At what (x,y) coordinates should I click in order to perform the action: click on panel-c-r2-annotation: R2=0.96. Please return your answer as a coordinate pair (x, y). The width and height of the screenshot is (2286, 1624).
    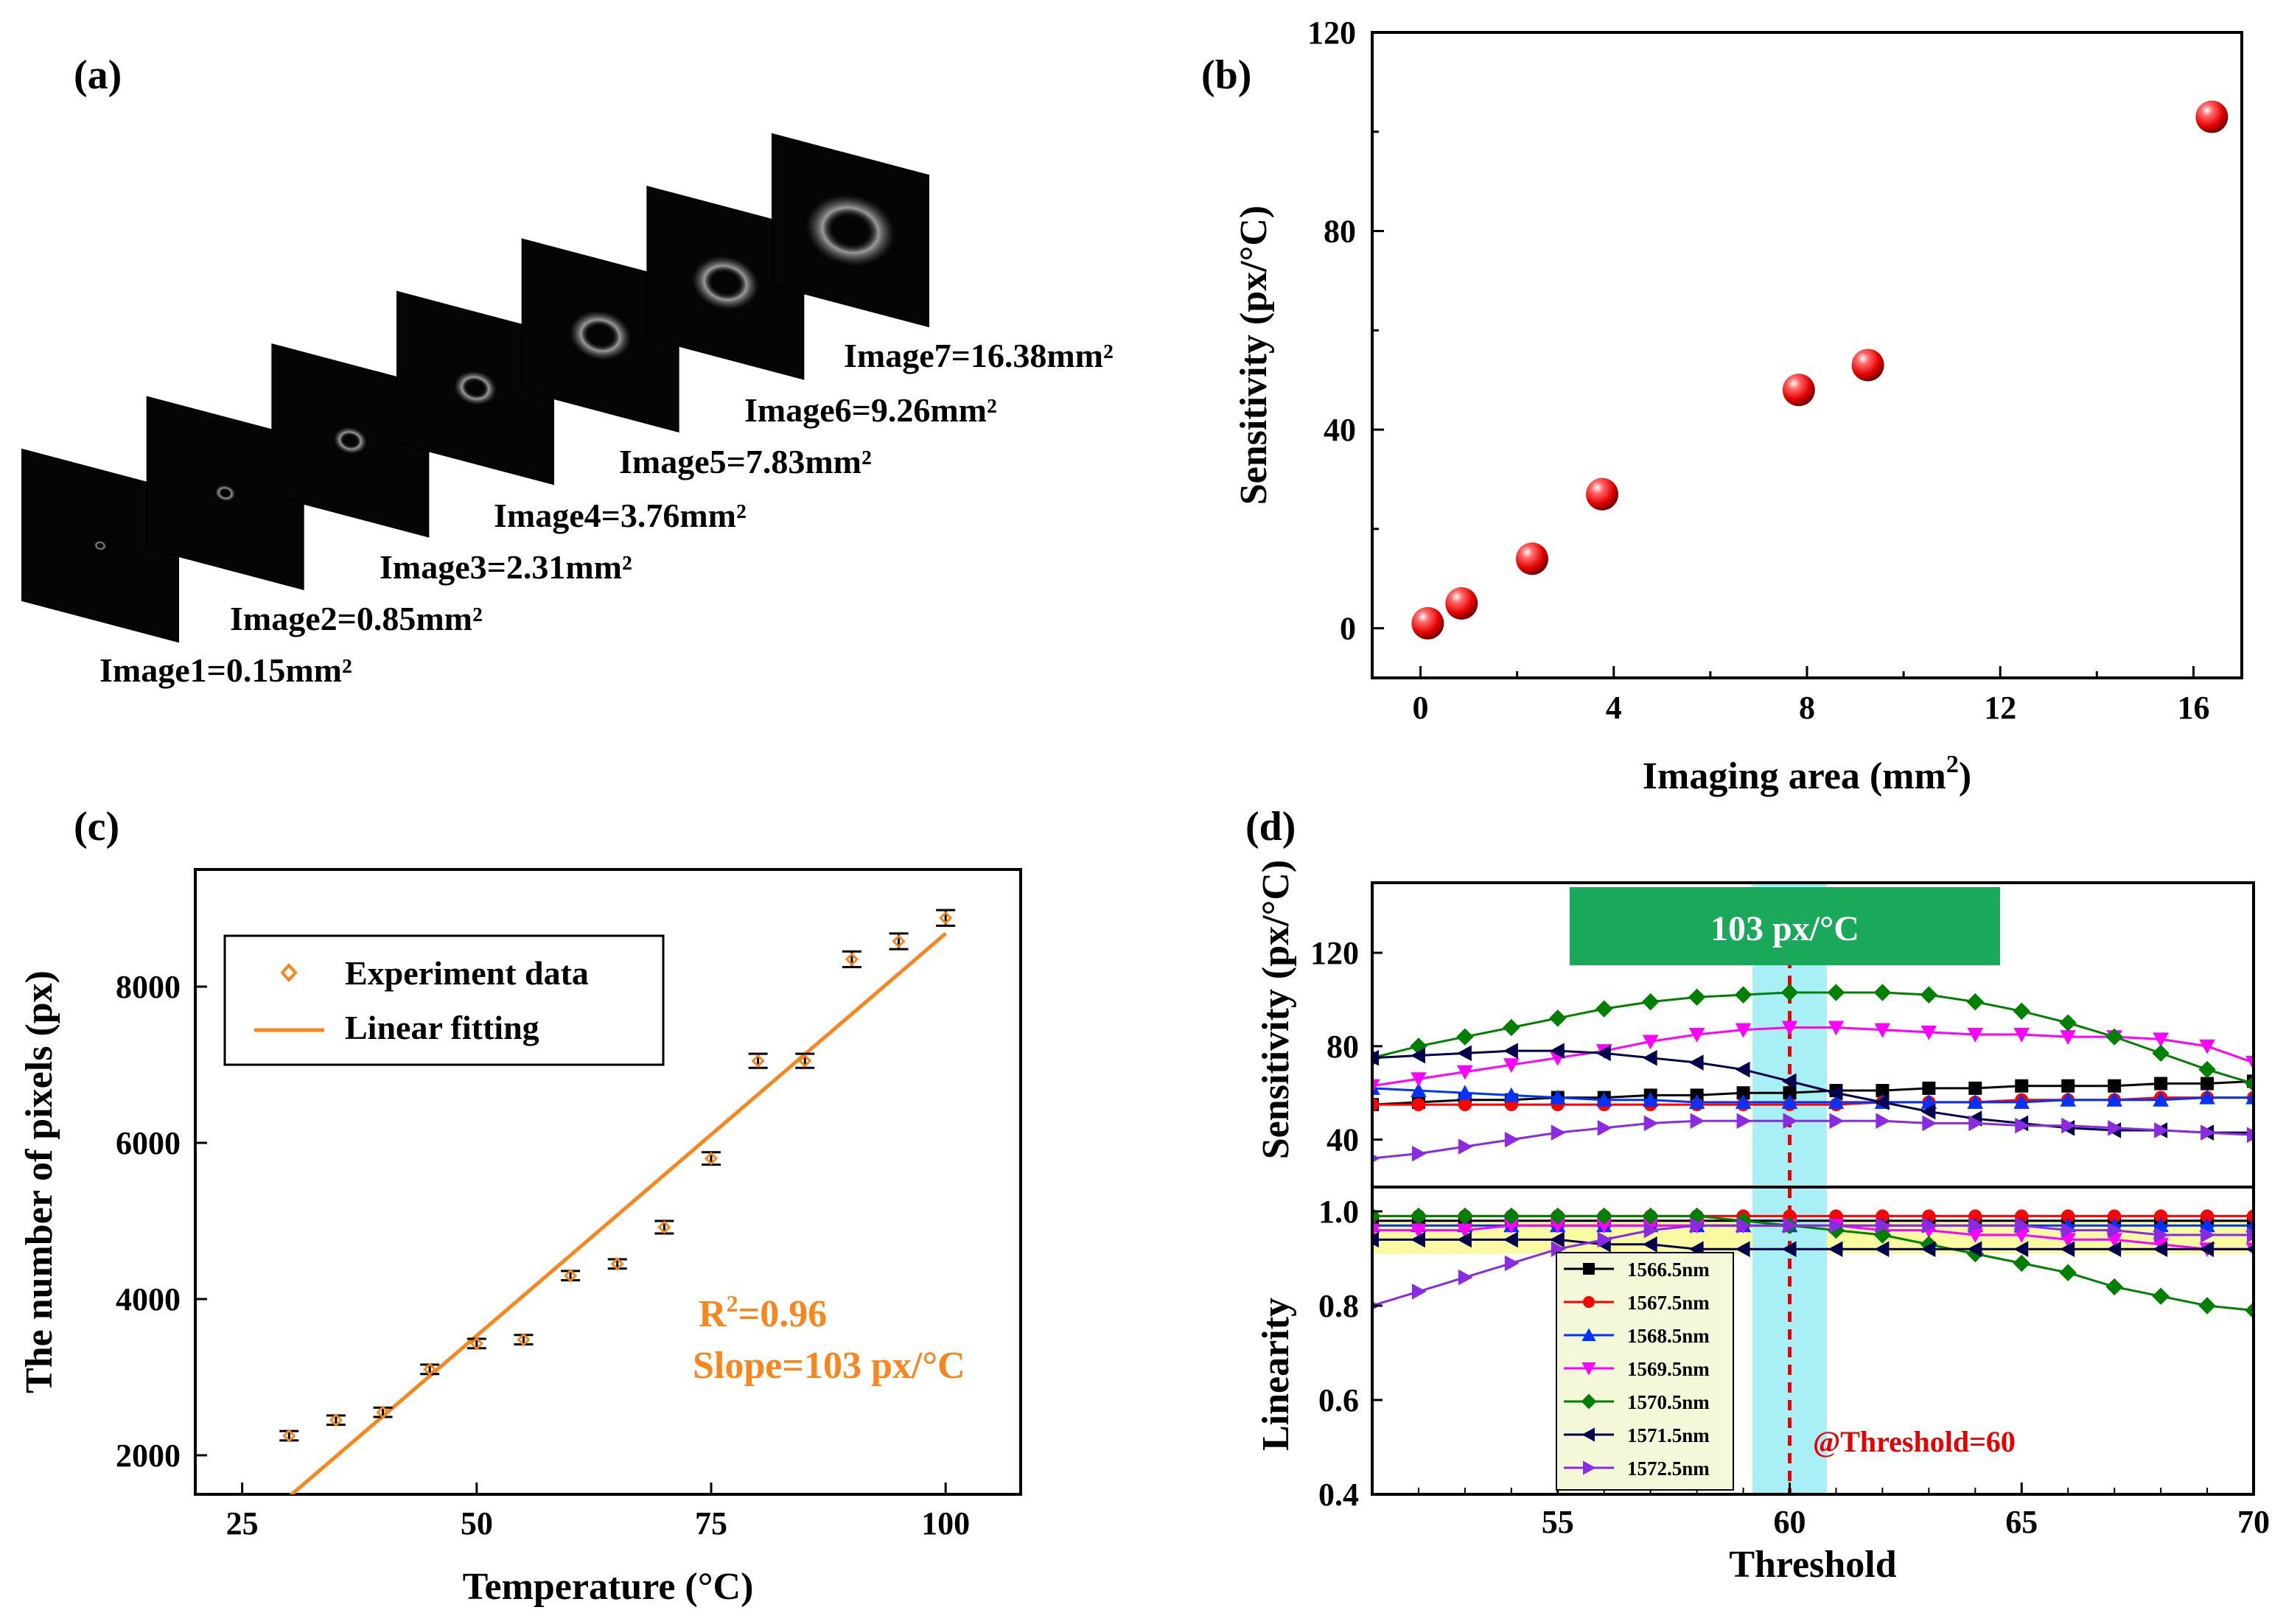
    Looking at the image, I should click on (763, 1312).